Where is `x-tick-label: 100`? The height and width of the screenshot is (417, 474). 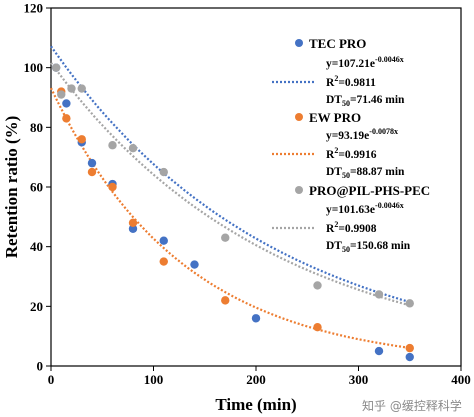
x-tick-label: 100 is located at coordinates (154, 379).